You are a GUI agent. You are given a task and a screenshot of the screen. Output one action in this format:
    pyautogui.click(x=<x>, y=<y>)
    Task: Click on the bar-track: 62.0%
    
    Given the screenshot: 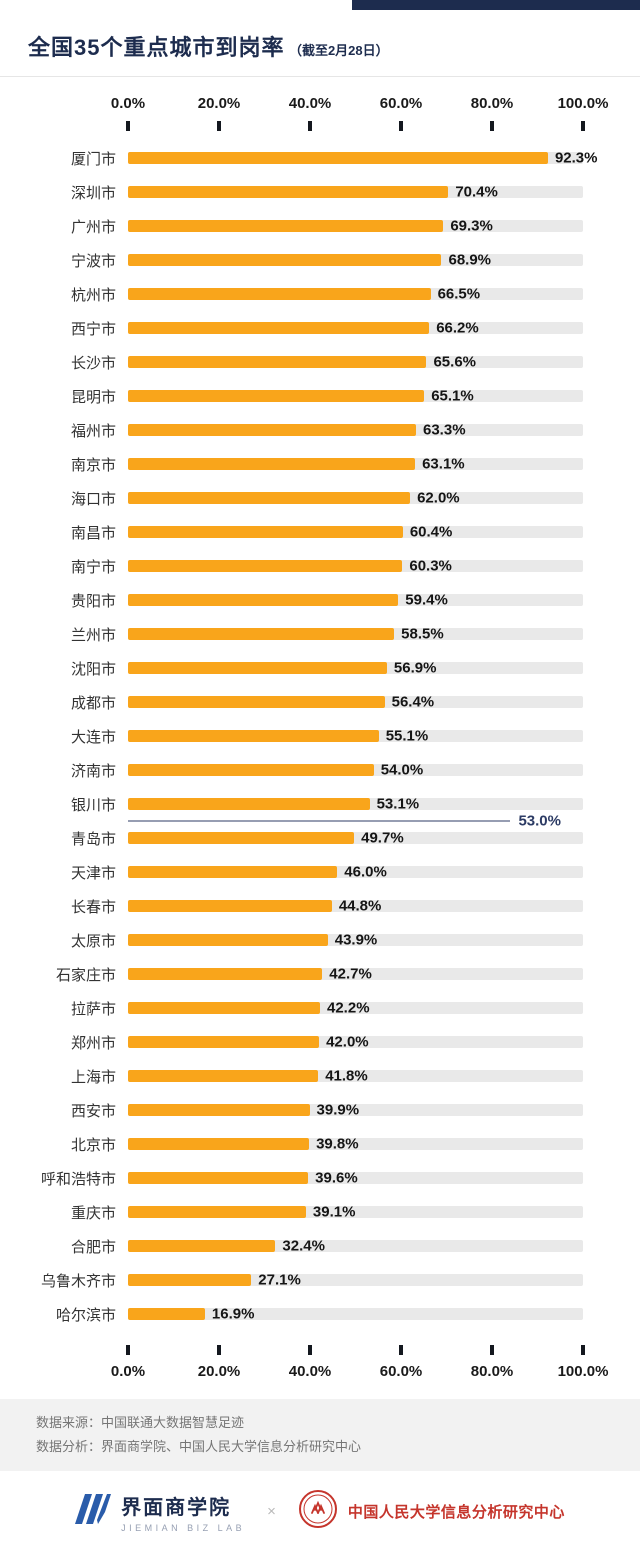 What is the action you would take?
    pyautogui.click(x=355, y=498)
    